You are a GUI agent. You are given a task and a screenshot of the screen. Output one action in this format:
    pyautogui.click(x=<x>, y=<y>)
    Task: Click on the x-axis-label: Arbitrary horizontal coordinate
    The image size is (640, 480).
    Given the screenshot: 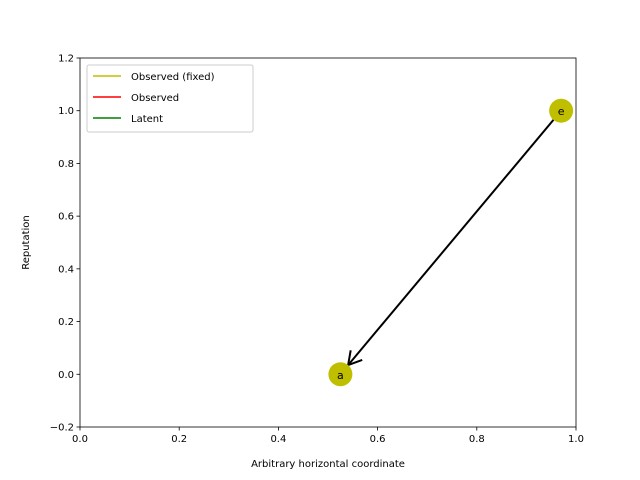 What is the action you would take?
    pyautogui.click(x=328, y=464)
    